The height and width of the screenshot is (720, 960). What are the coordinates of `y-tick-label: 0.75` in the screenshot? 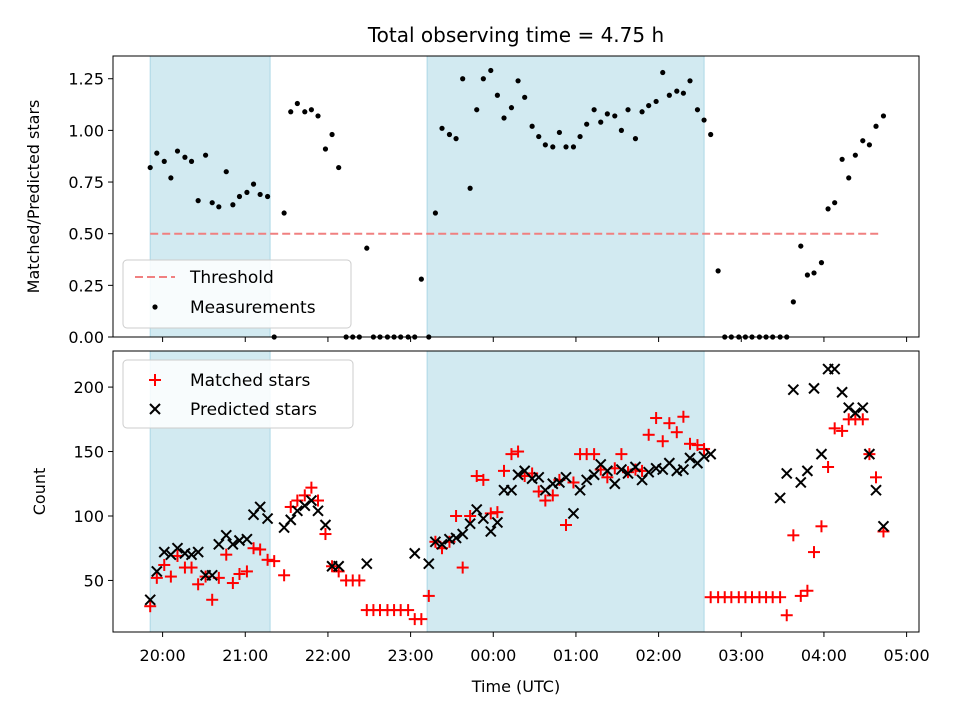 It's located at (86, 182).